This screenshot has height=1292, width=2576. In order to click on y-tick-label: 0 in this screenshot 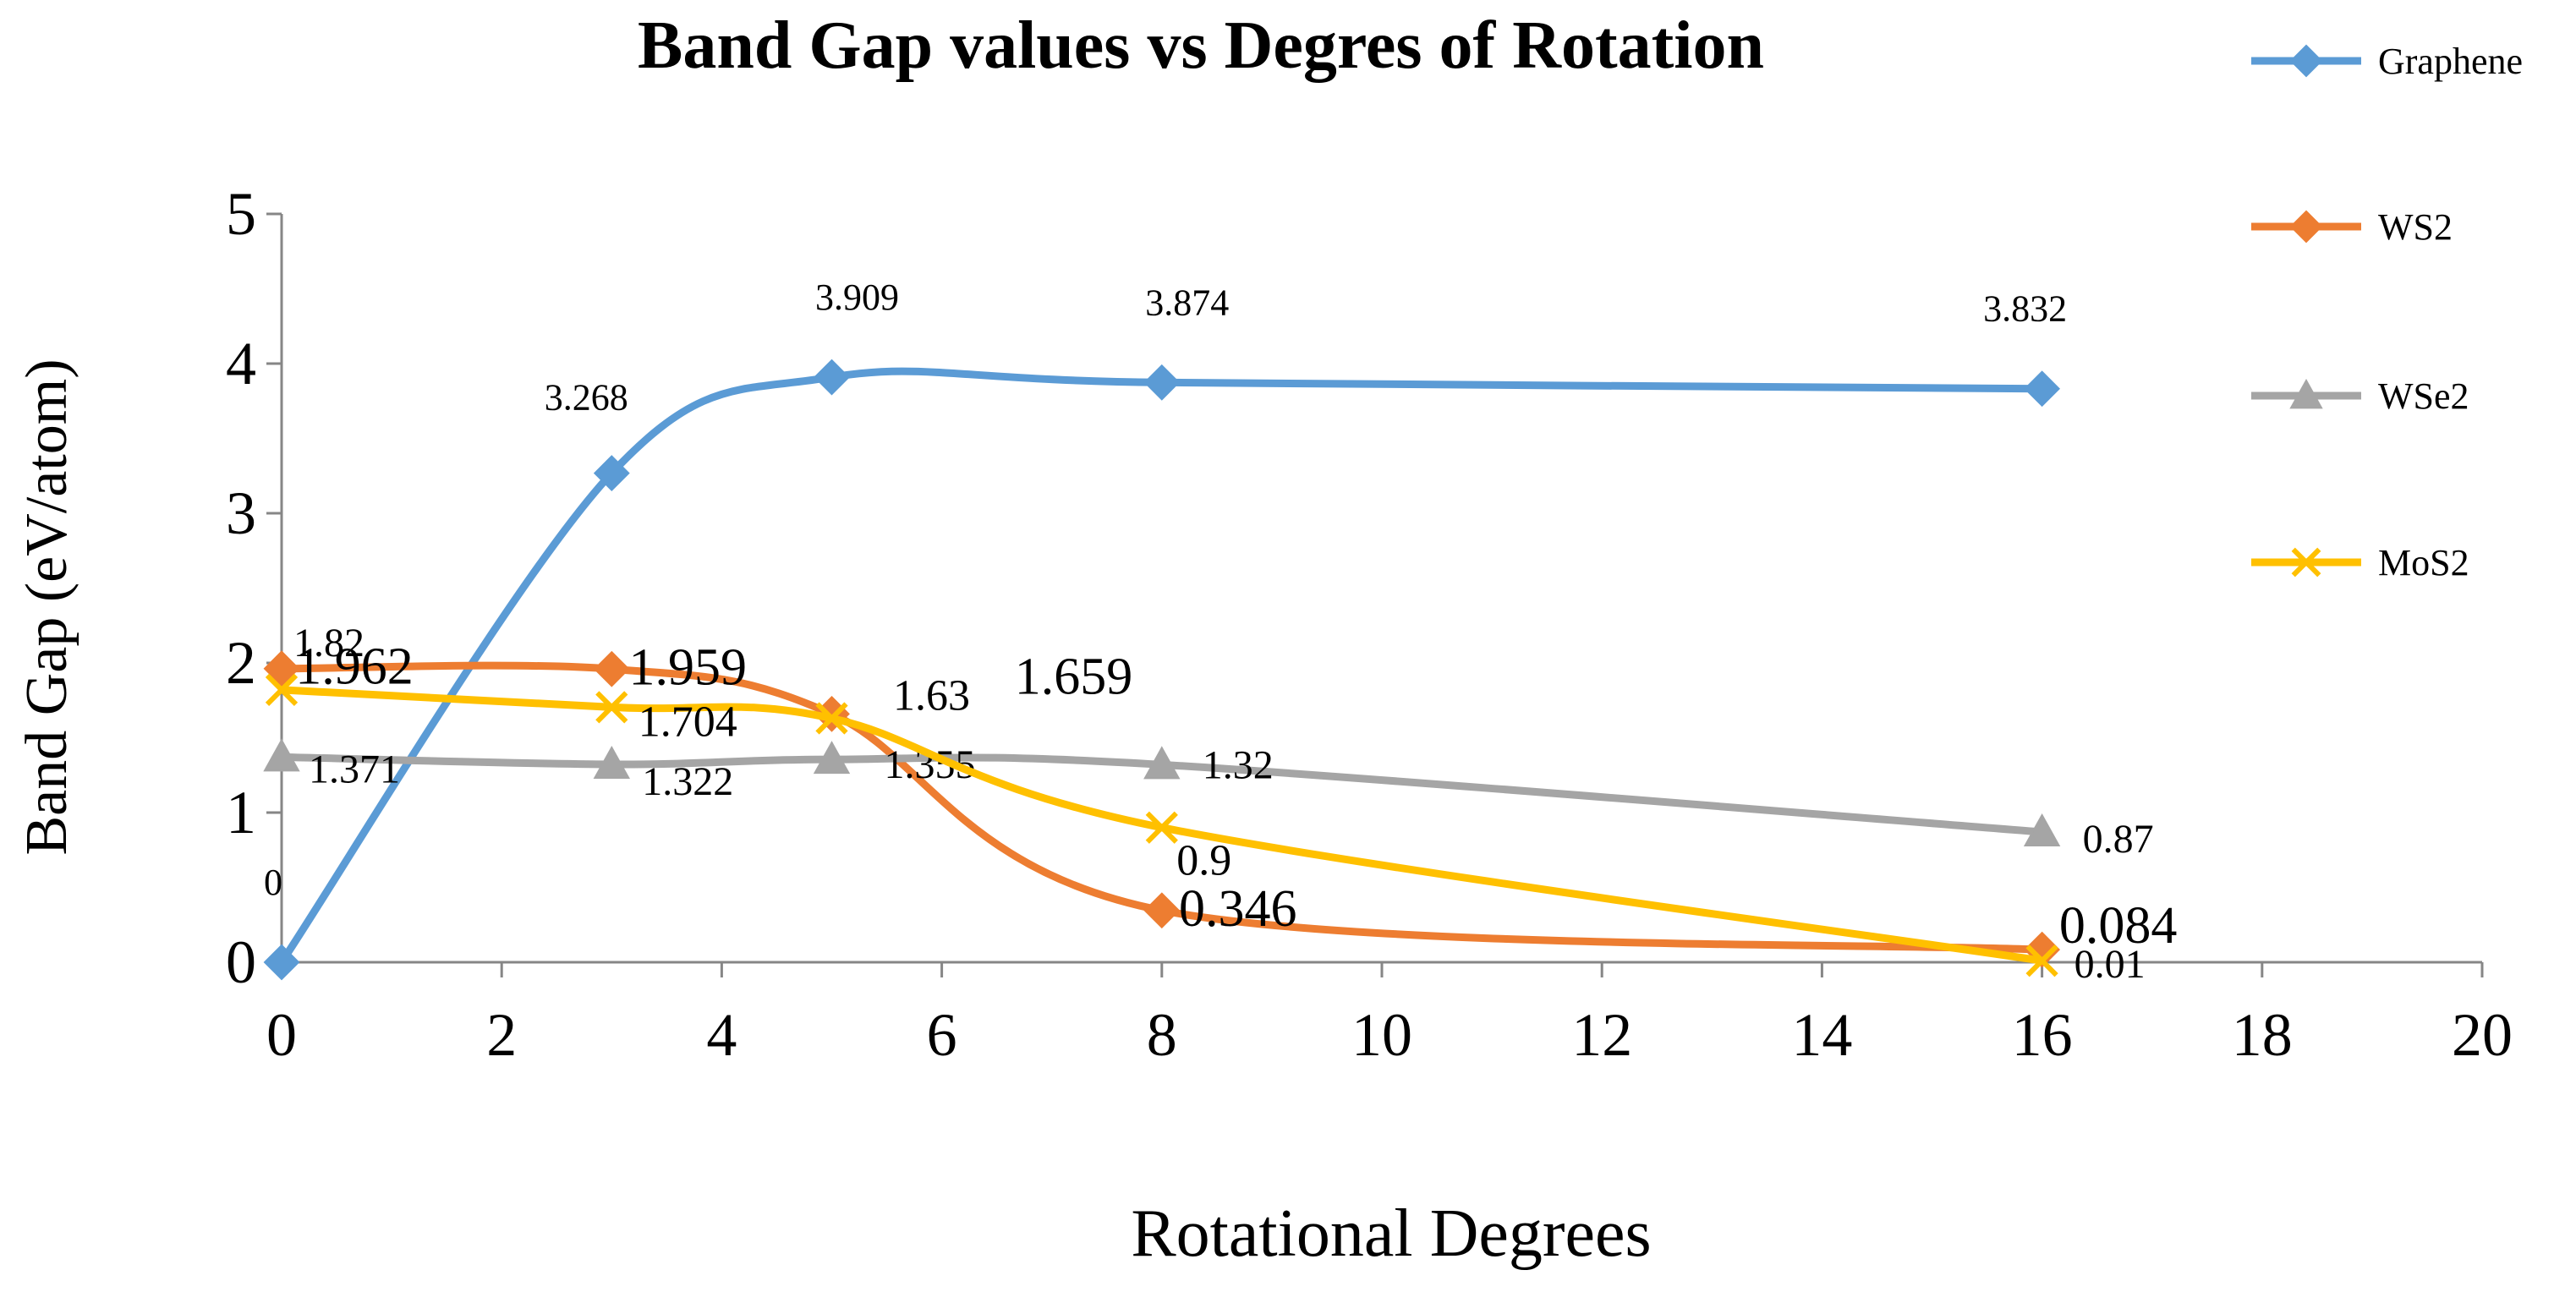, I will do `click(241, 962)`.